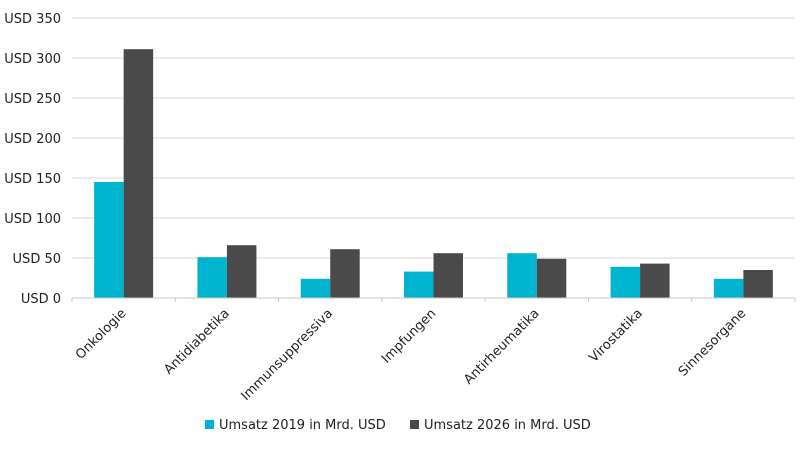  I want to click on legend-swatch-umsatz-2026, so click(414, 424).